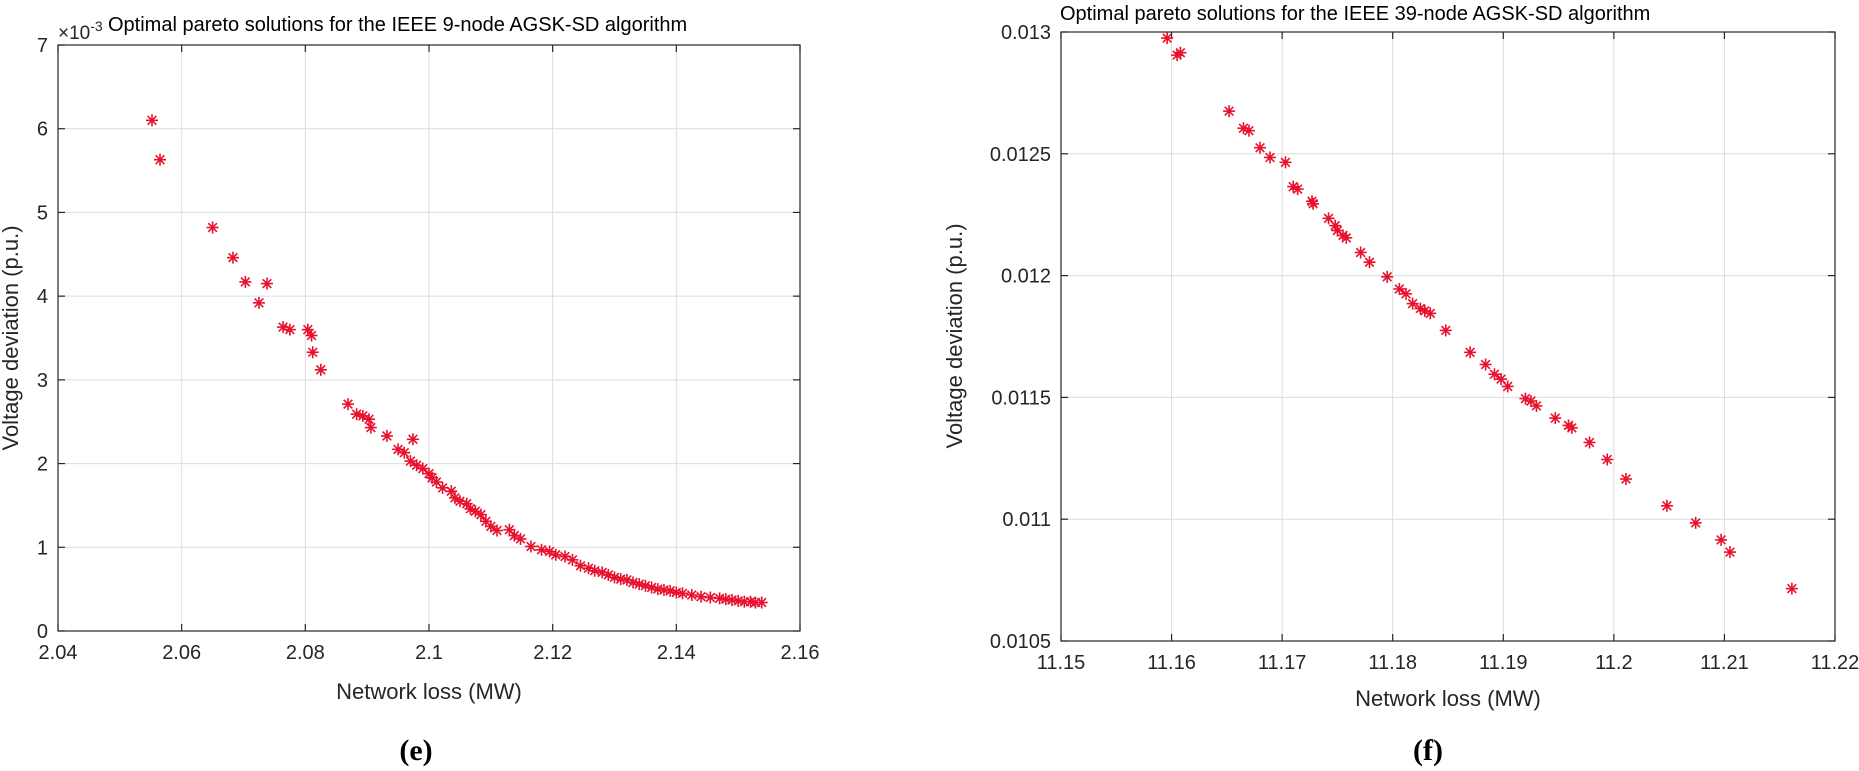  I want to click on y-tick-label: 0.011, so click(1026, 520).